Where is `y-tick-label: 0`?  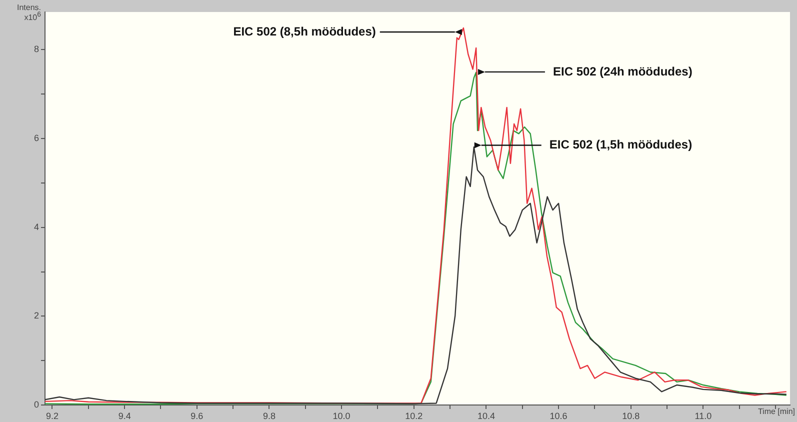
y-tick-label: 0 is located at coordinates (36, 404).